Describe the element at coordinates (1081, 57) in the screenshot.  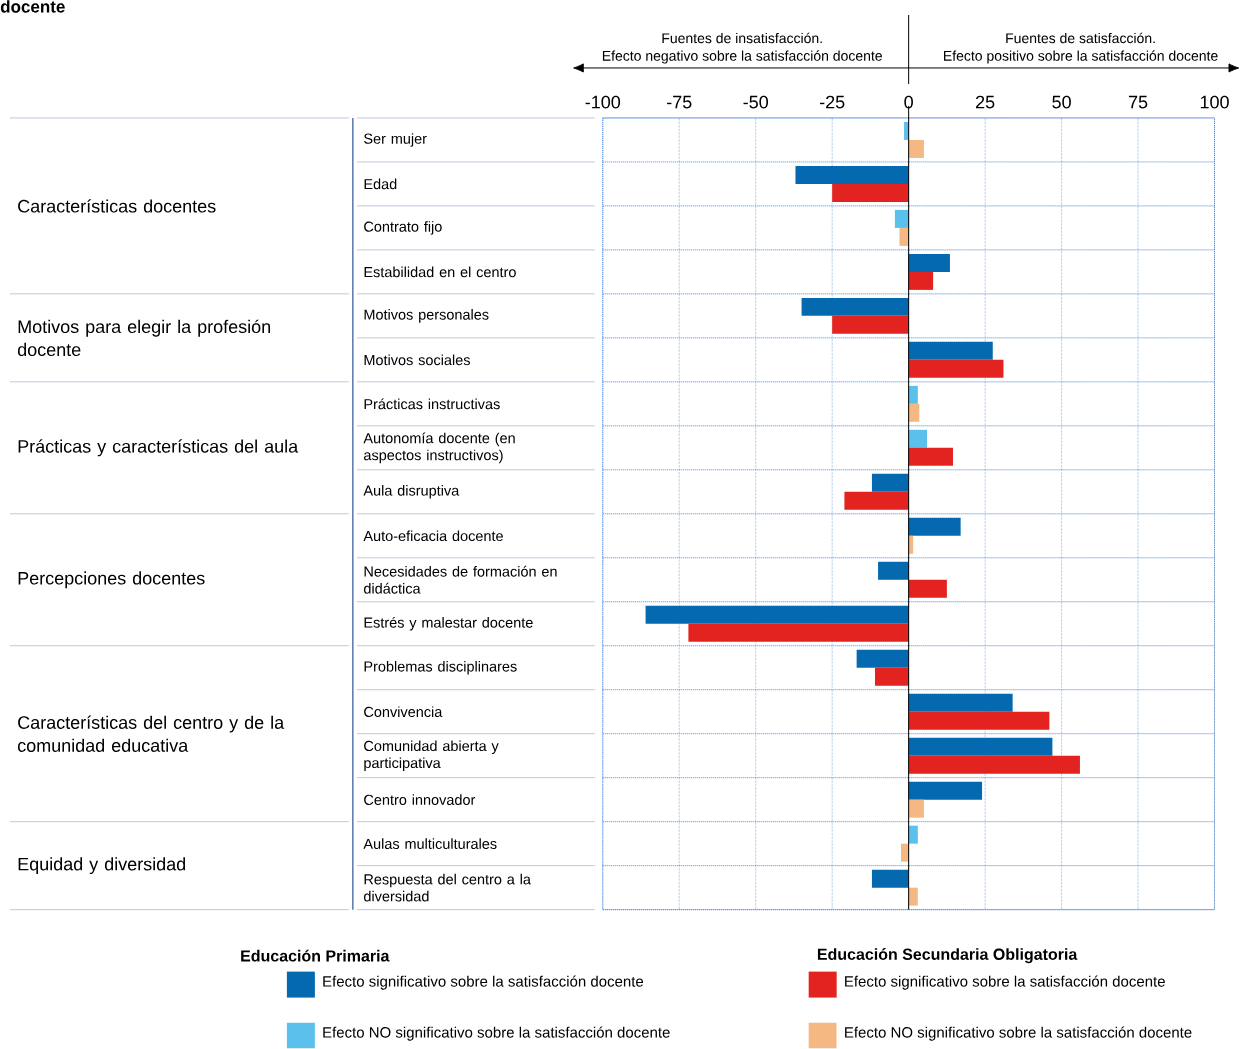
I see `text: Efecto positivo sobre la satisfacción docente` at that location.